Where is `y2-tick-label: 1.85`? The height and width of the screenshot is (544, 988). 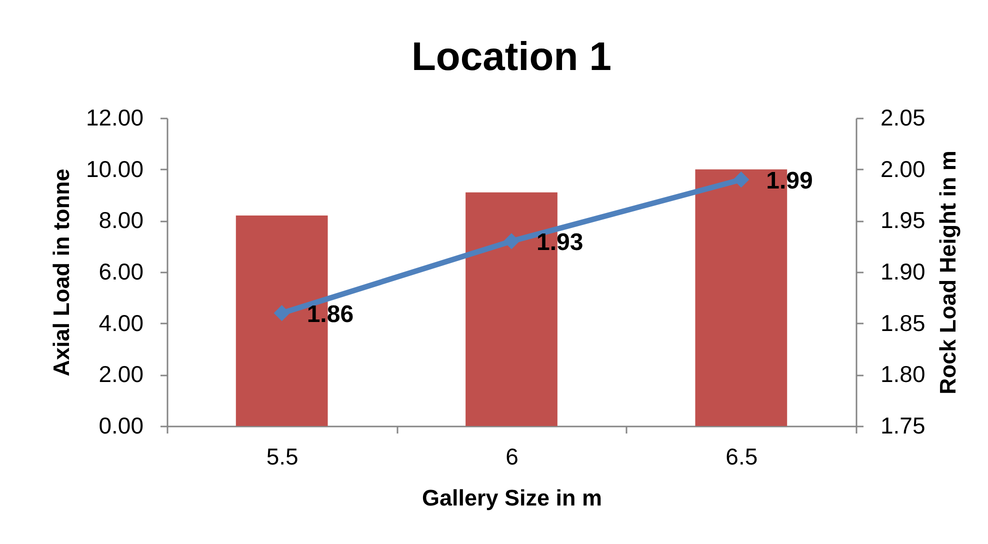 y2-tick-label: 1.85 is located at coordinates (903, 323).